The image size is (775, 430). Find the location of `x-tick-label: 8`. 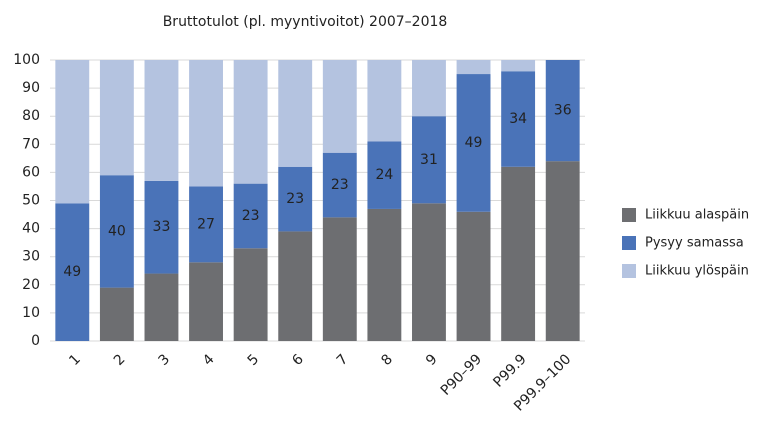

x-tick-label: 8 is located at coordinates (387, 360).